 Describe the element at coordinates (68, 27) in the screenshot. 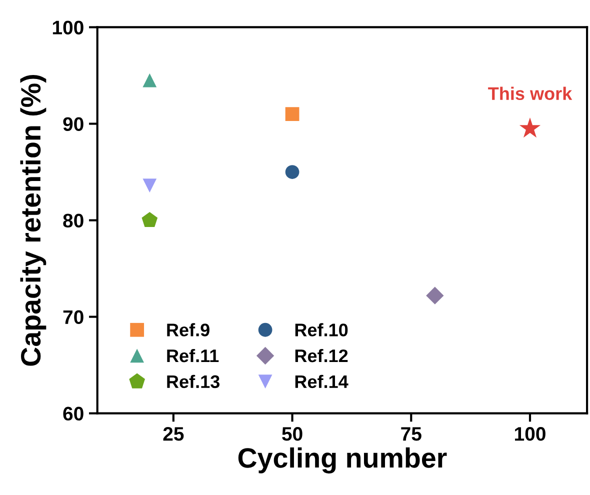

I see `y-tick-label: 100` at that location.